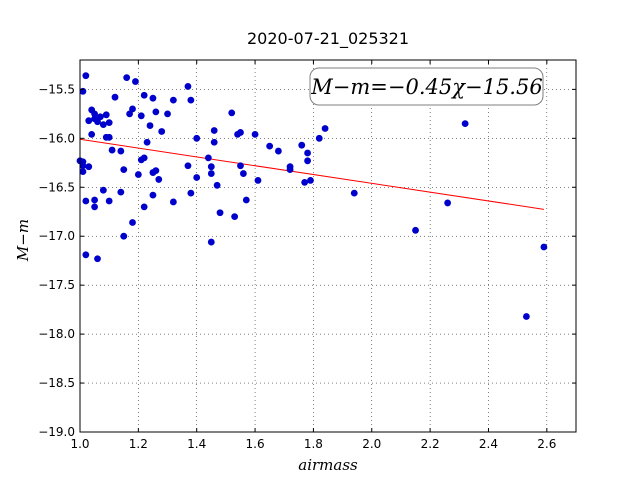 Image resolution: width=640 pixels, height=480 pixels. I want to click on equation-box: M−m=−0.45χ−15.56, so click(426, 86).